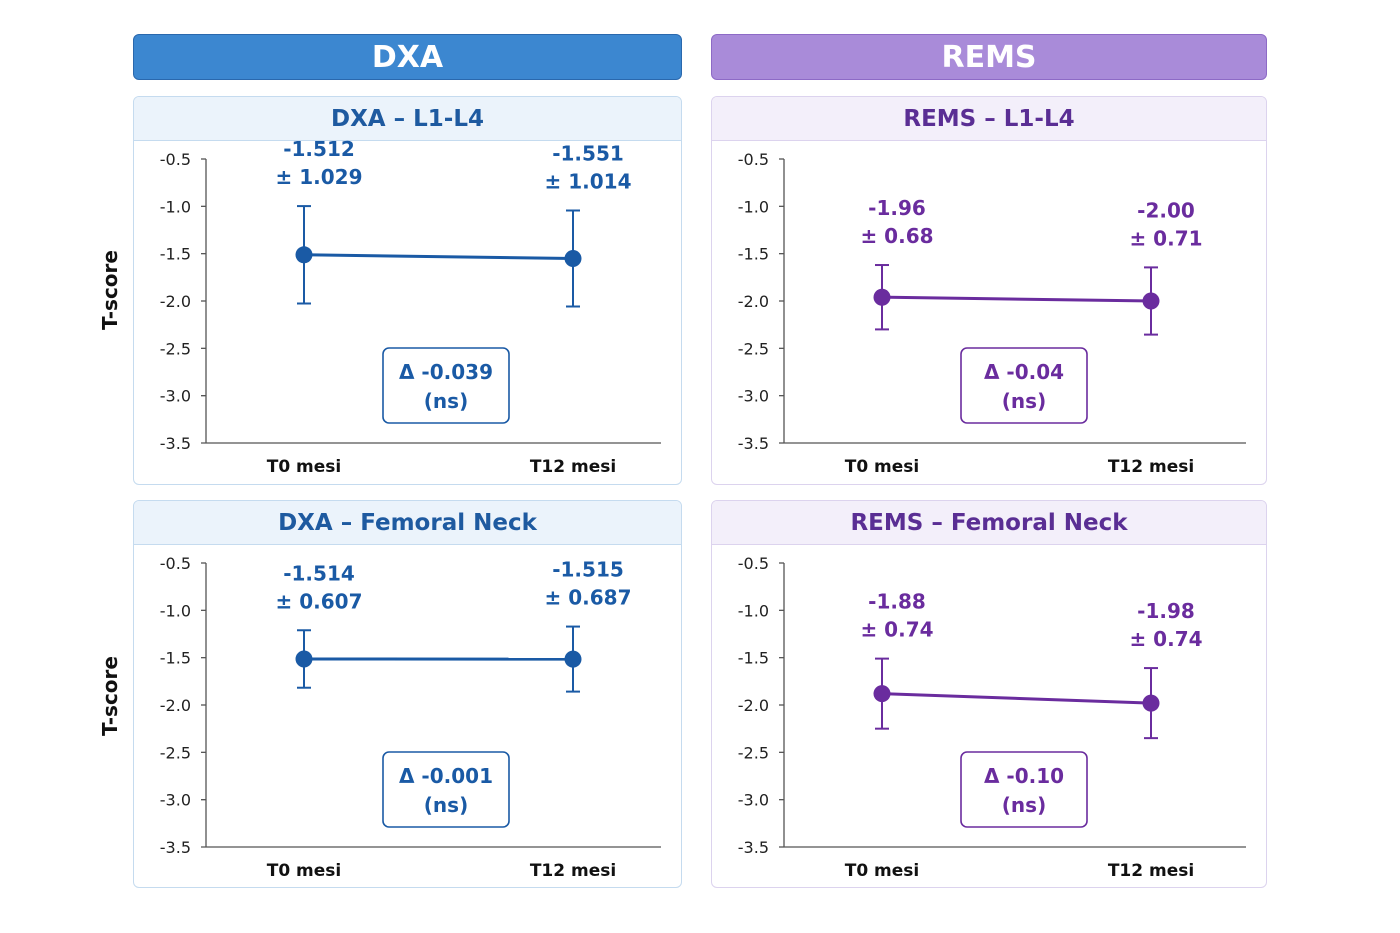 Image resolution: width=1400 pixels, height=933 pixels. I want to click on data-label-mean: -1.98, so click(1166, 611).